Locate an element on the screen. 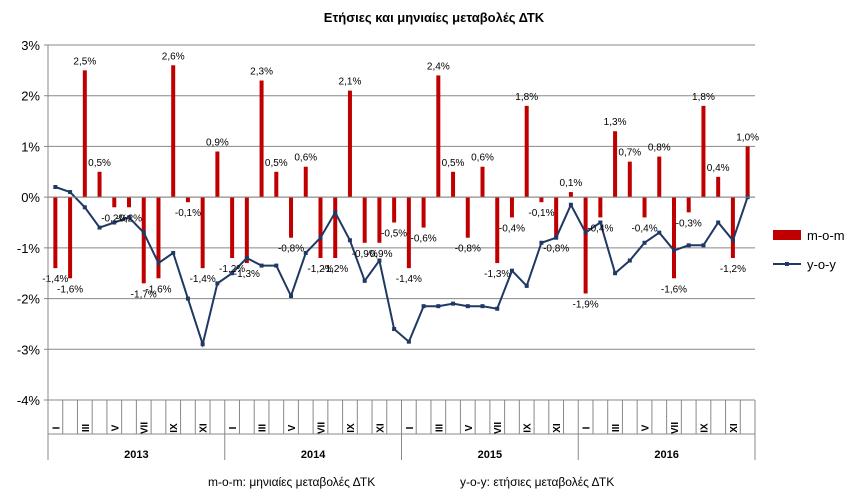 The width and height of the screenshot is (867, 497). legend-mom-swatch is located at coordinates (787, 235).